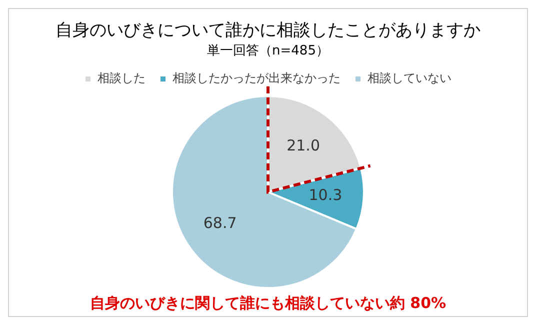  What do you see at coordinates (268, 30) in the screenshot?
I see `chart-title: 自身のいびきについて誰かに相談したことがありますか` at bounding box center [268, 30].